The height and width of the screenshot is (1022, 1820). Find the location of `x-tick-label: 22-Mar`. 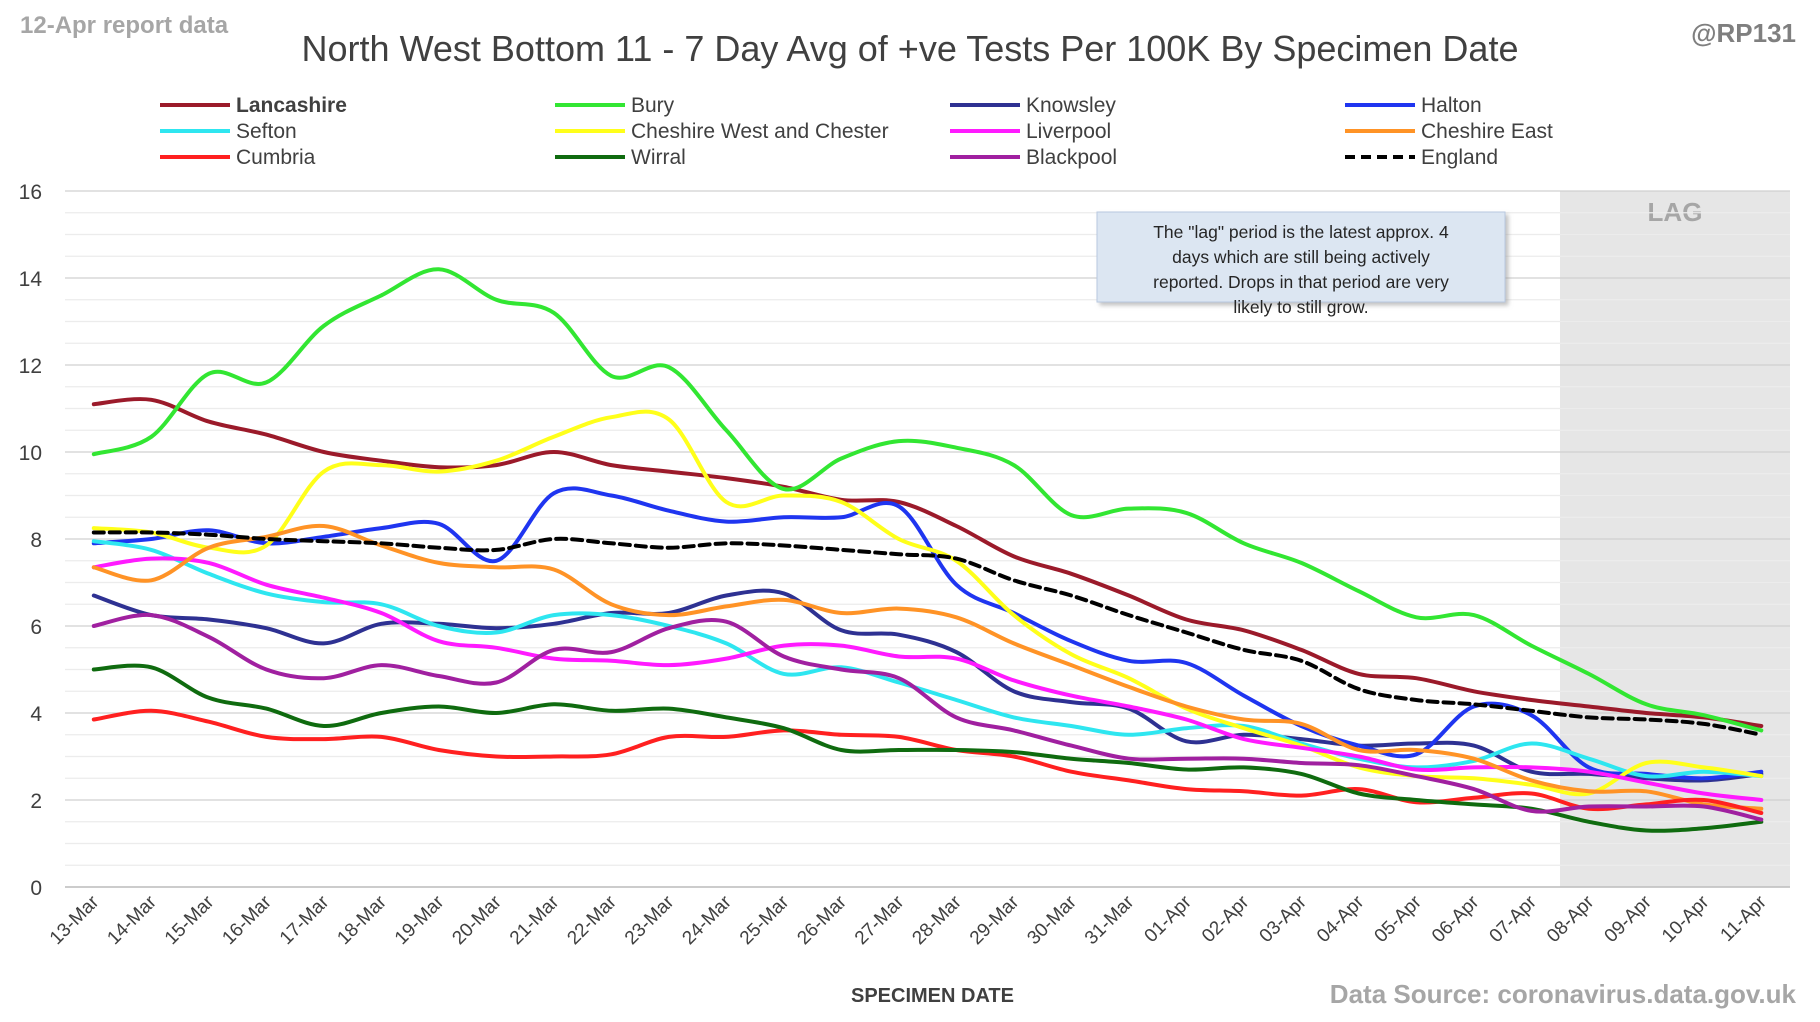

x-tick-label: 22-Mar is located at coordinates (592, 920).